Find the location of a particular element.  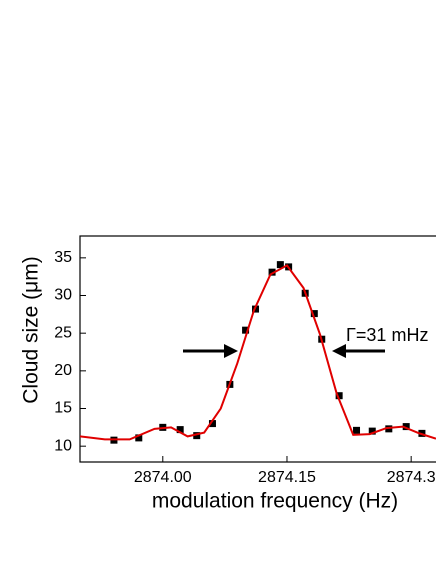

y-tick-label: 25 is located at coordinates (63, 332).